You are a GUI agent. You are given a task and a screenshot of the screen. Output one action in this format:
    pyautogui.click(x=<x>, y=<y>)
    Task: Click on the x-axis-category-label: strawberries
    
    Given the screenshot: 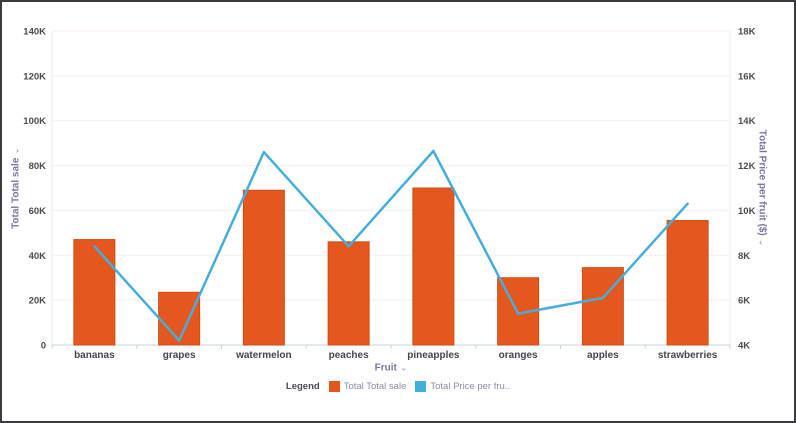 What is the action you would take?
    pyautogui.click(x=688, y=355)
    